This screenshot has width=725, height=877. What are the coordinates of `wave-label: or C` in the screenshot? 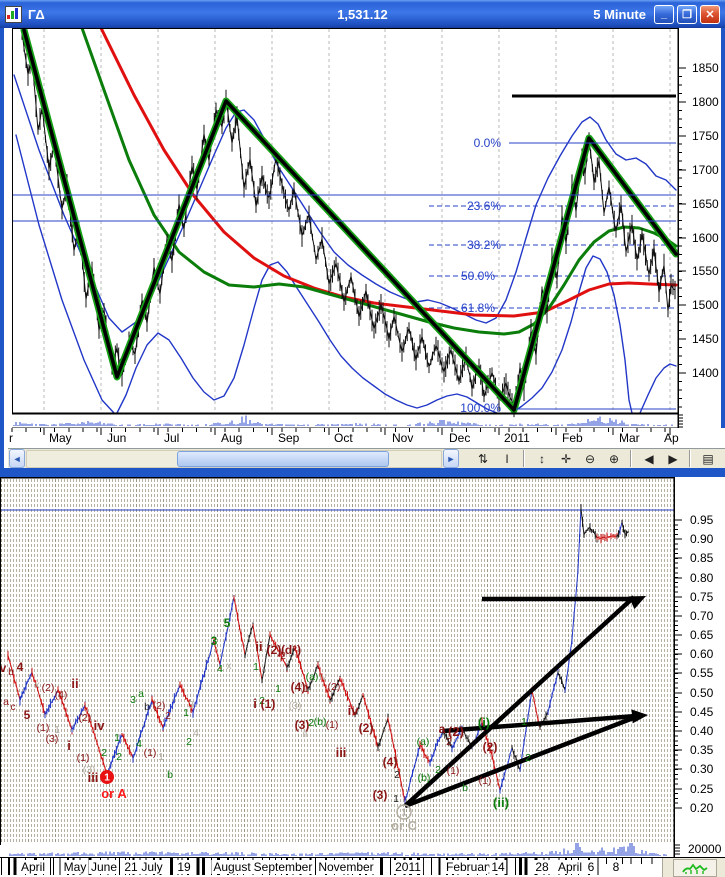 It's located at (404, 825).